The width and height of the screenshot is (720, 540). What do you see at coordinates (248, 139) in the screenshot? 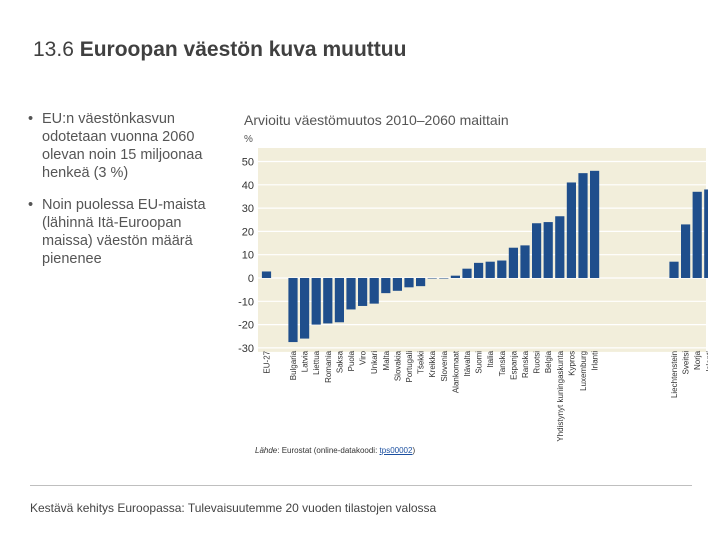
I see `y-axis-unit: %` at bounding box center [248, 139].